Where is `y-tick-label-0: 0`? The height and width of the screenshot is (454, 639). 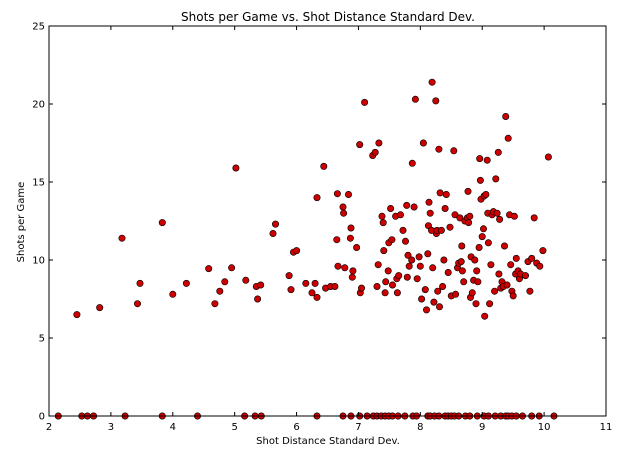
y-tick-label-0: 0 is located at coordinates (42, 417).